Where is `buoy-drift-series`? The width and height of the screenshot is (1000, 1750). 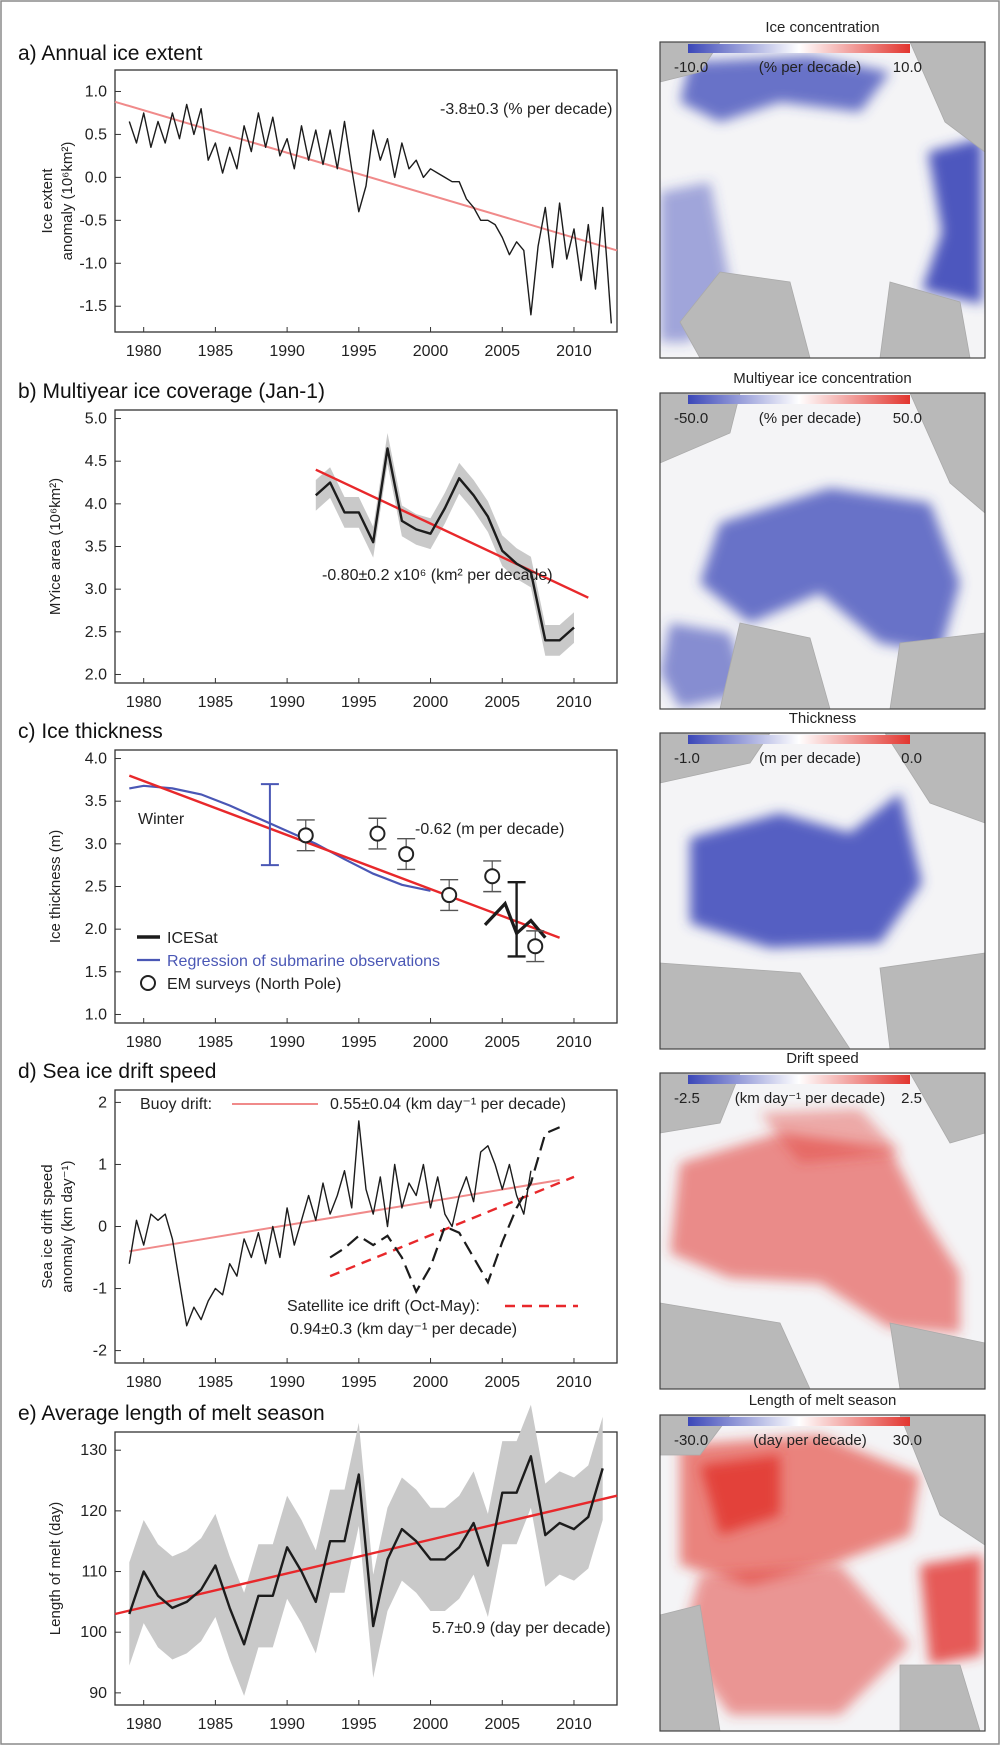 buoy-drift-series is located at coordinates (330, 1223).